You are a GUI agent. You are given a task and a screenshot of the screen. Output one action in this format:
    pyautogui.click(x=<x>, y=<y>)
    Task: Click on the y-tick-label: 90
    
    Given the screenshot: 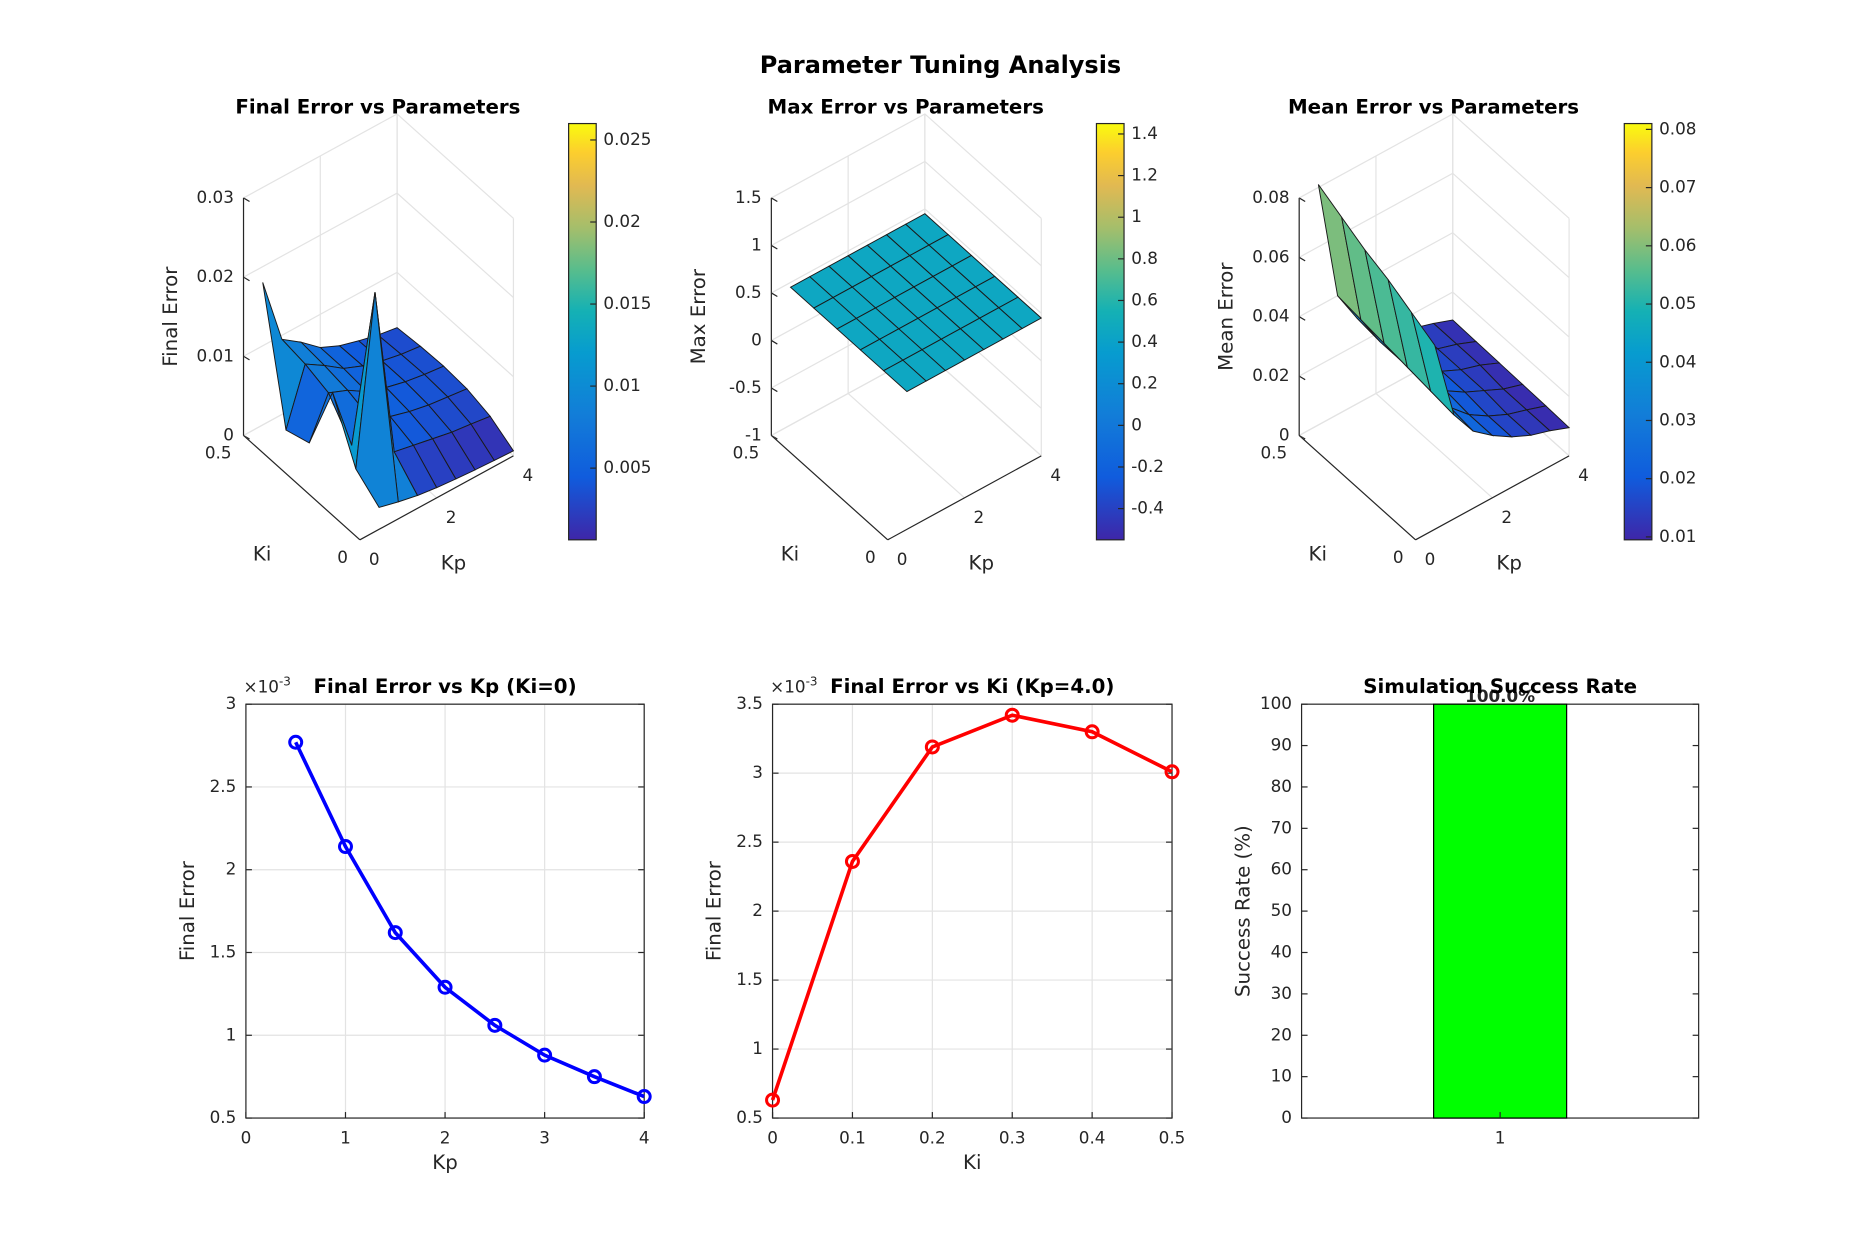 What is the action you would take?
    pyautogui.click(x=1281, y=745)
    